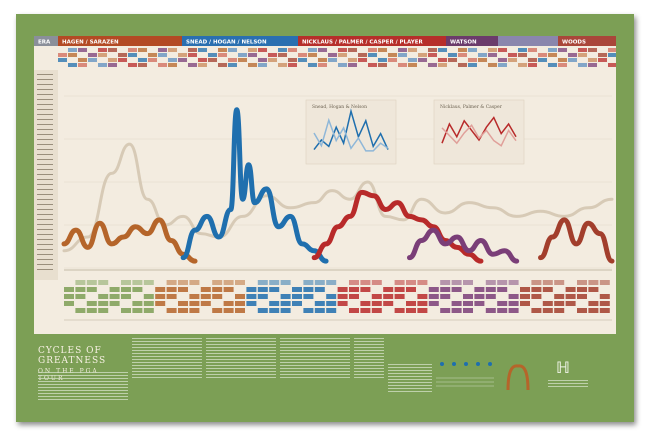 Image resolution: width=650 pixels, height=436 pixels. I want to click on legend-arch-icon, so click(518, 377).